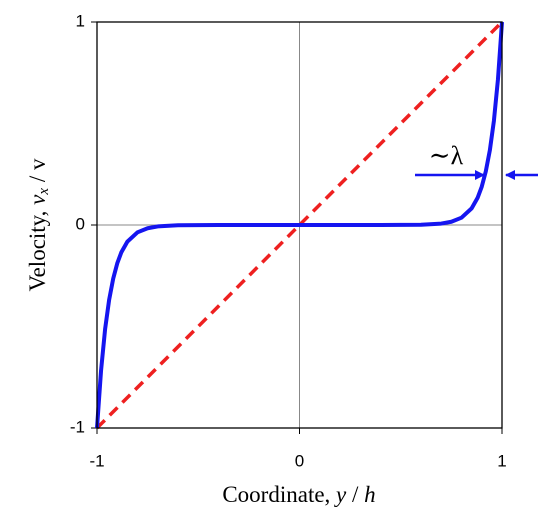 The image size is (550, 525). What do you see at coordinates (340, 494) in the screenshot?
I see `x-label-part: y` at bounding box center [340, 494].